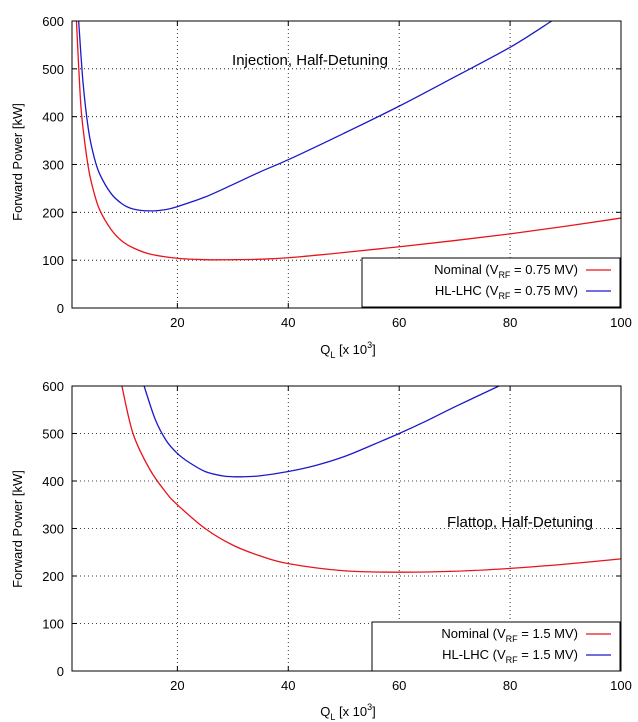 The width and height of the screenshot is (638, 722). Describe the element at coordinates (520, 522) in the screenshot. I see `annotation: Flattop, Half-Detuning` at that location.